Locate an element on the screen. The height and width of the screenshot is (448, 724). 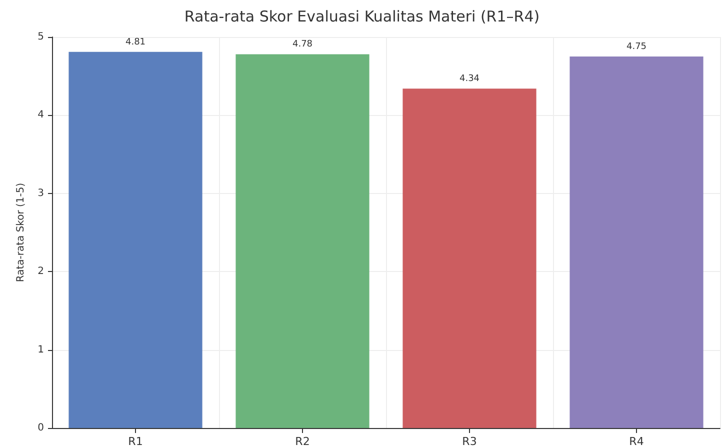
x-tick-label: R3 is located at coordinates (469, 441).